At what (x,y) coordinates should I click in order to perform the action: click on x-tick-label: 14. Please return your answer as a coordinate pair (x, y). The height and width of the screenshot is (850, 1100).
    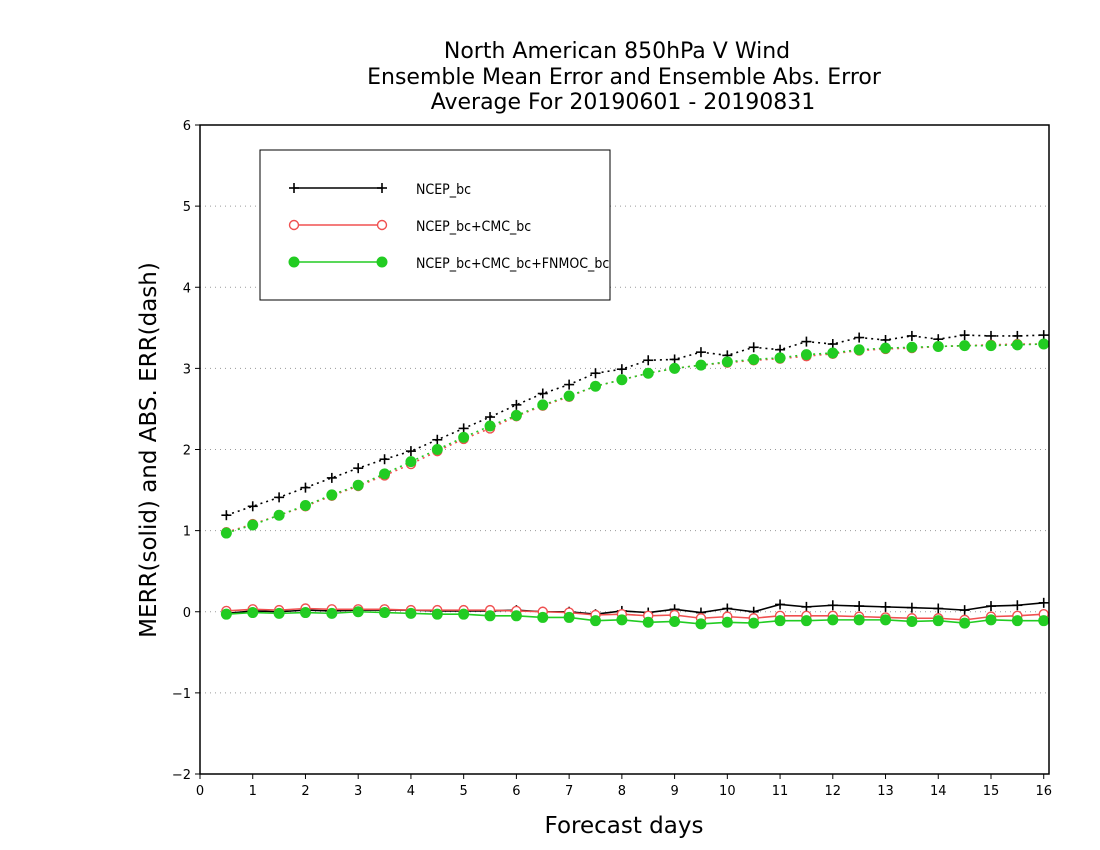
    Looking at the image, I should click on (938, 791).